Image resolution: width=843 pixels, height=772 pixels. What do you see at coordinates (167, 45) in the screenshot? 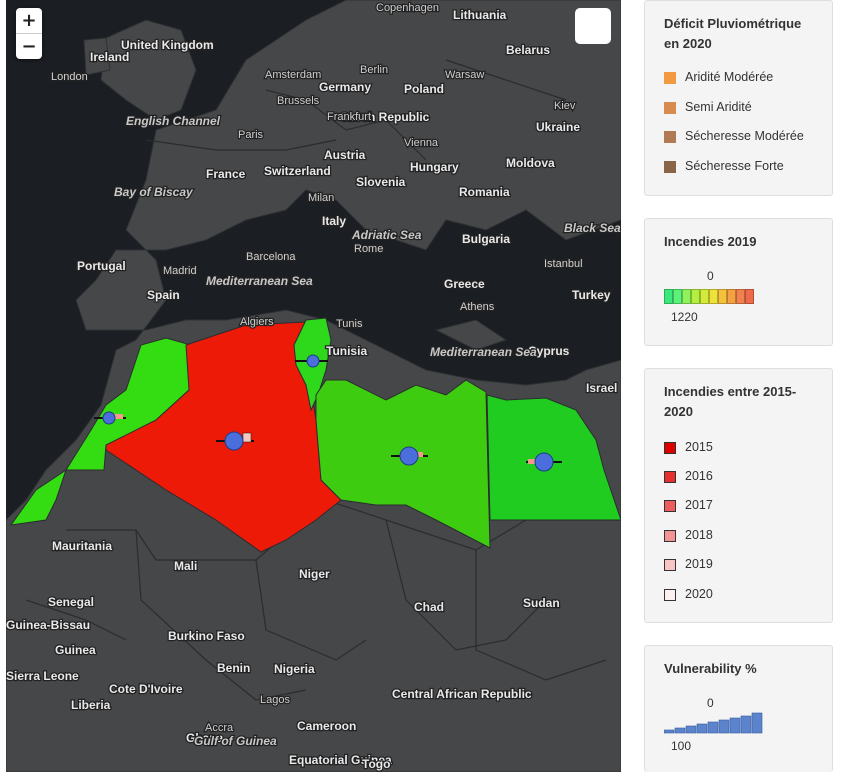
I see `country-label: United Kingdom` at bounding box center [167, 45].